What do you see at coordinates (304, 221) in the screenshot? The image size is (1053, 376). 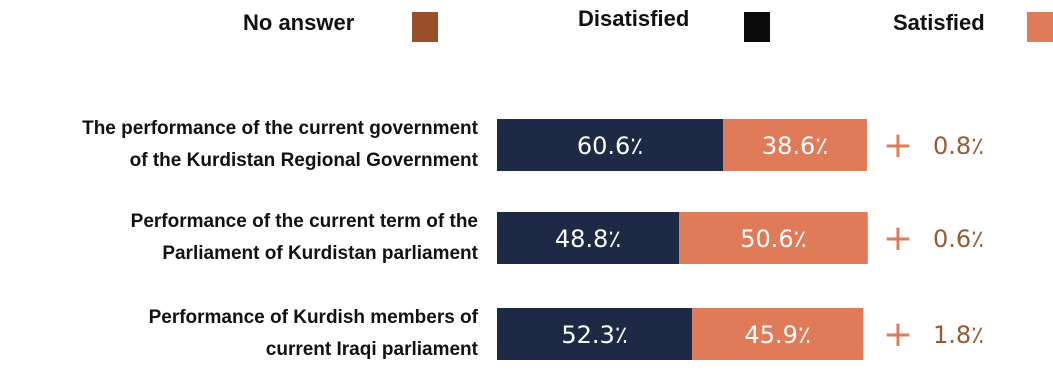 I see `category-label-1-line-0: Performance of the current term of the` at bounding box center [304, 221].